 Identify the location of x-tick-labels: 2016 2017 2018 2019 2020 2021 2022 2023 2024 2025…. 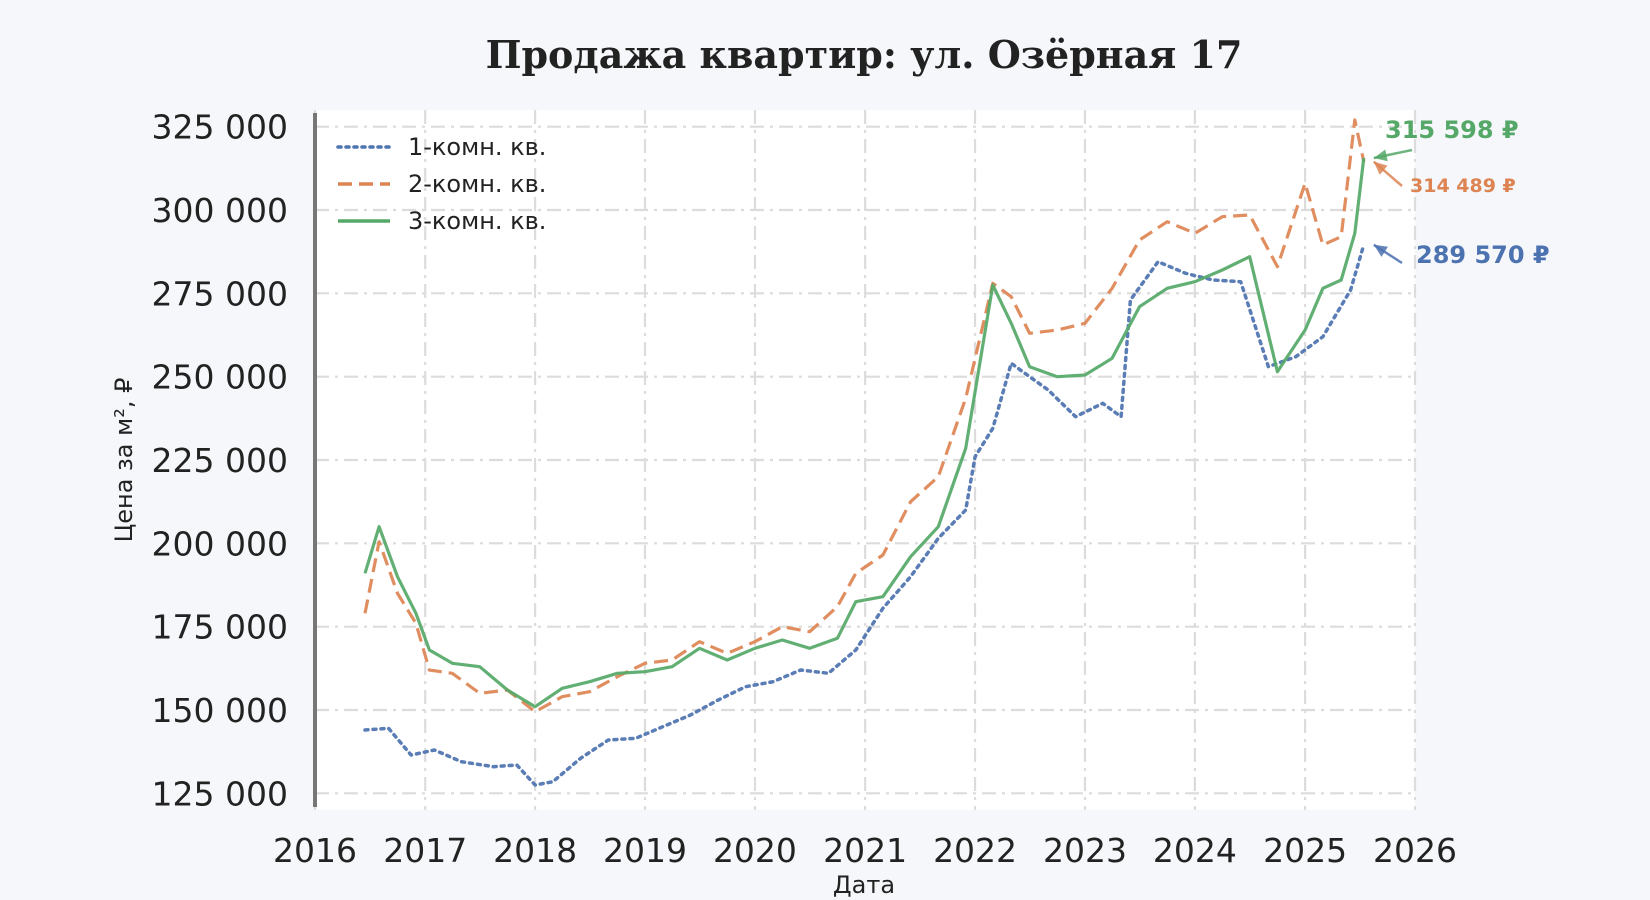
(865, 850).